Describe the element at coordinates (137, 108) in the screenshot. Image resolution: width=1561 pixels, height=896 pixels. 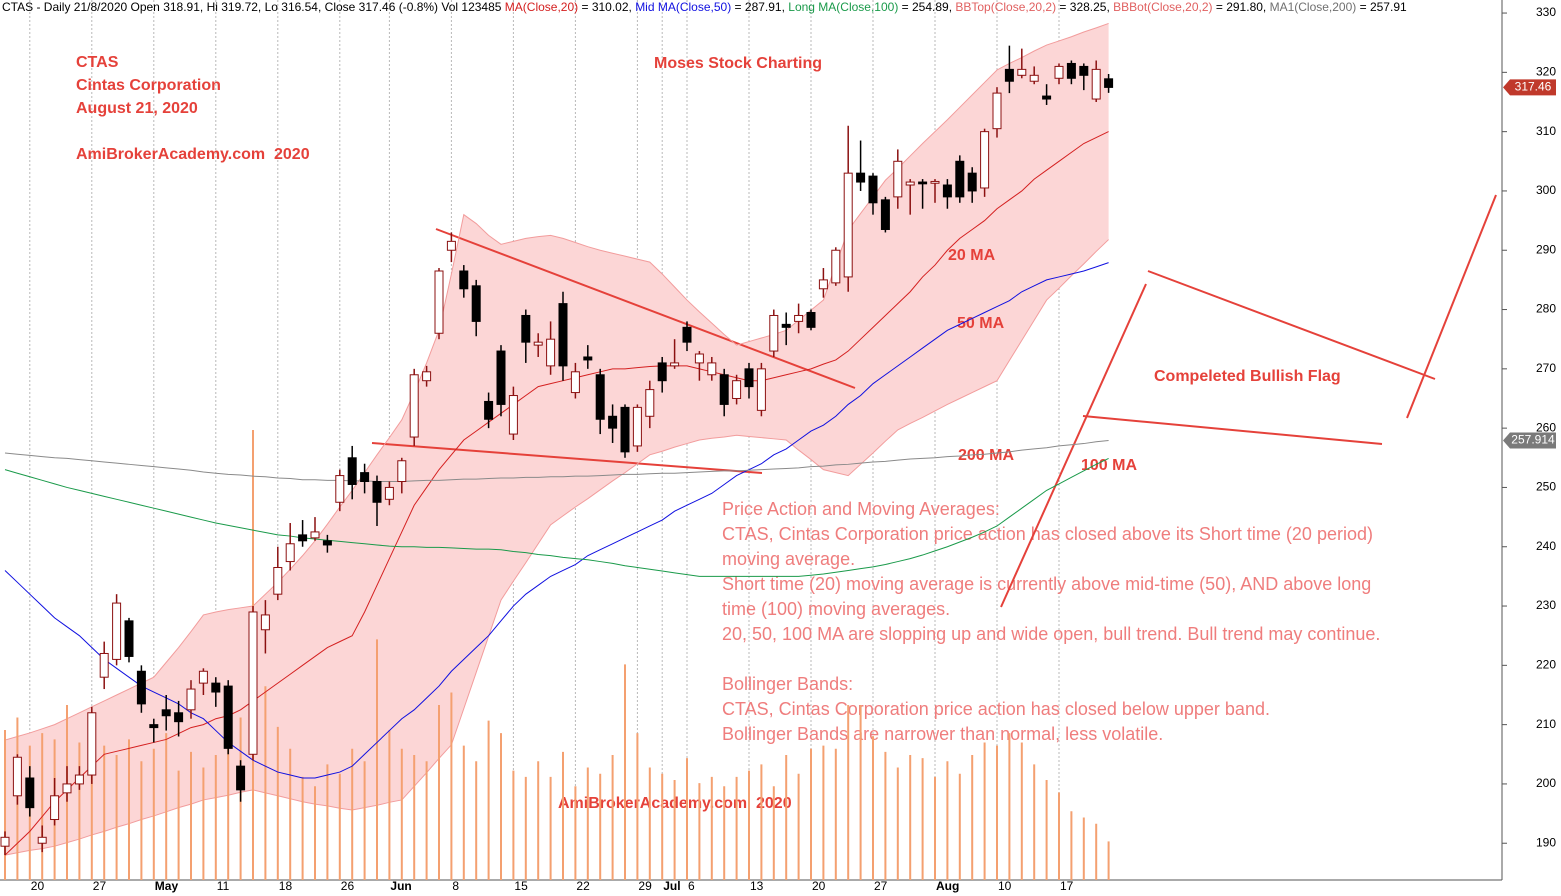
I see `date: August 21, 2020` at that location.